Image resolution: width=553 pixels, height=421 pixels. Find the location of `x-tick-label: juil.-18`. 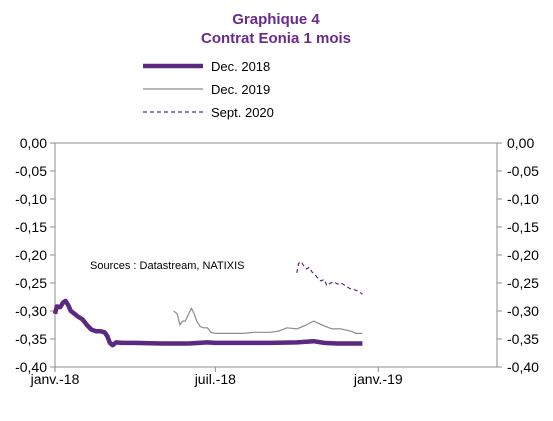

x-tick-label: juil.-18 is located at coordinates (215, 379).